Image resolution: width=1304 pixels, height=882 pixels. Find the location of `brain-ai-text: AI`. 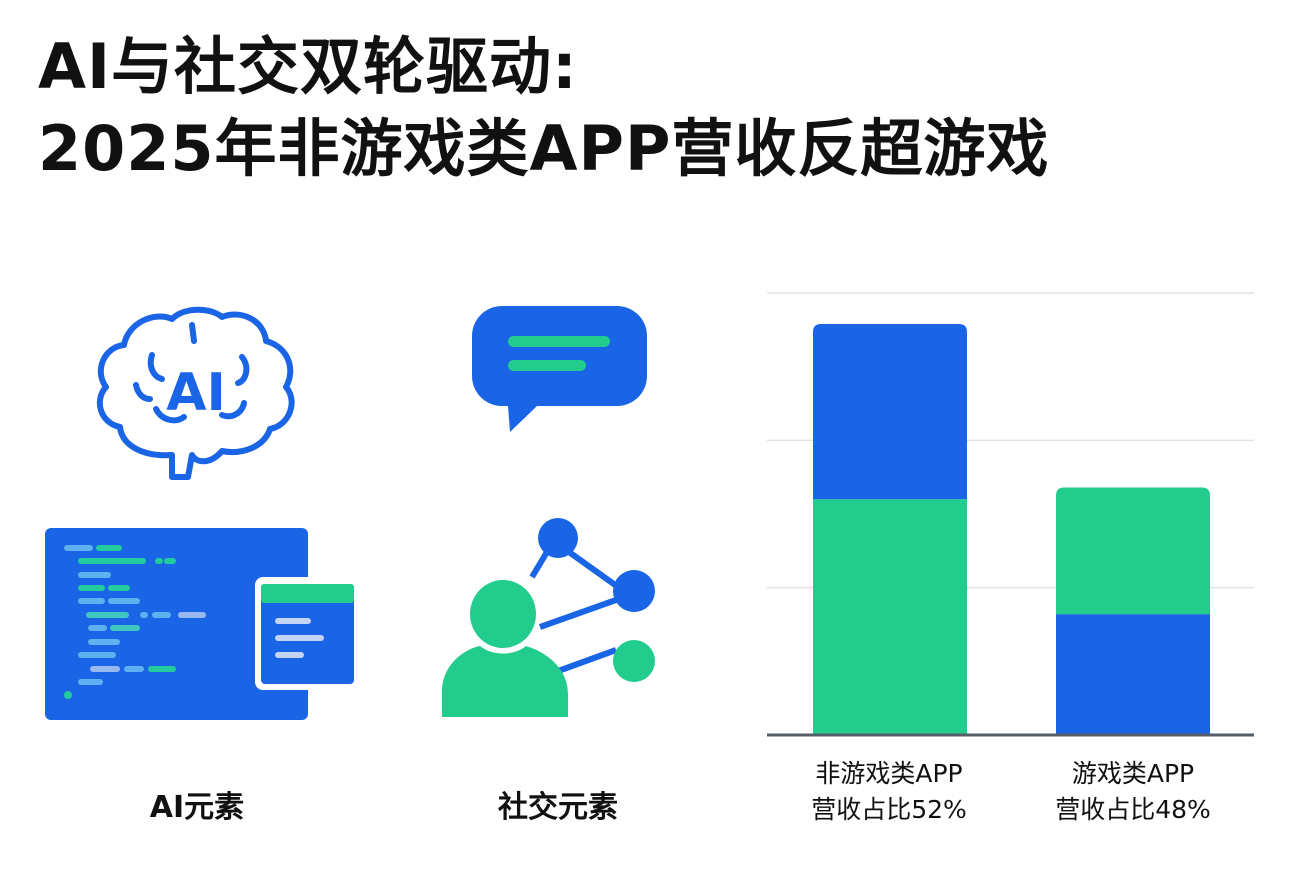

brain-ai-text: AI is located at coordinates (196, 393).